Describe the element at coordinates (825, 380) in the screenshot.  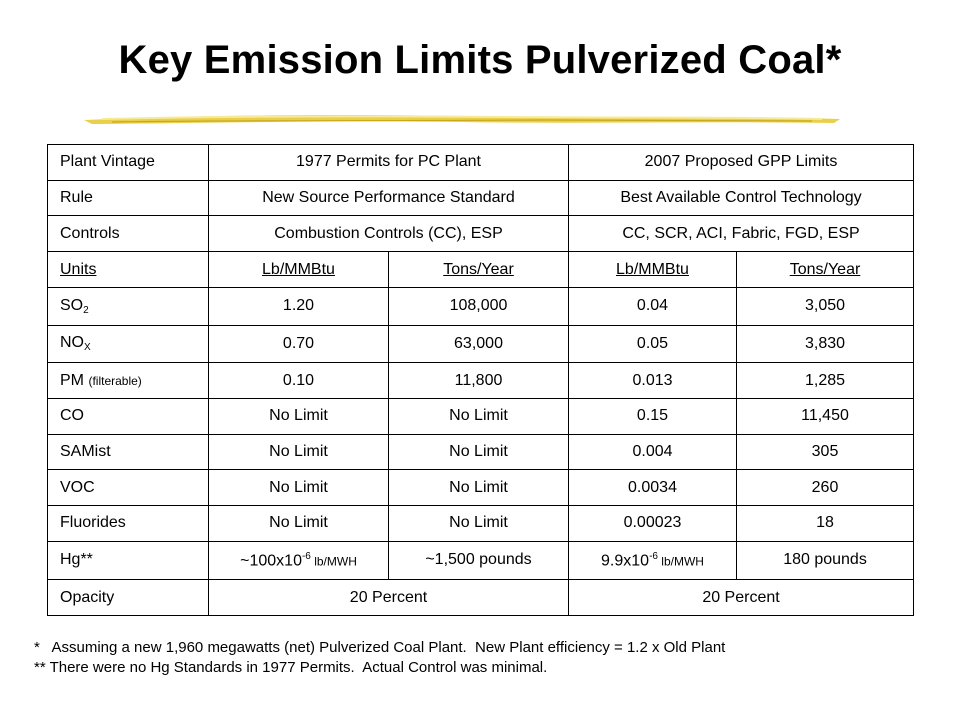
I see `pm-2007-annual: 1,285` at that location.